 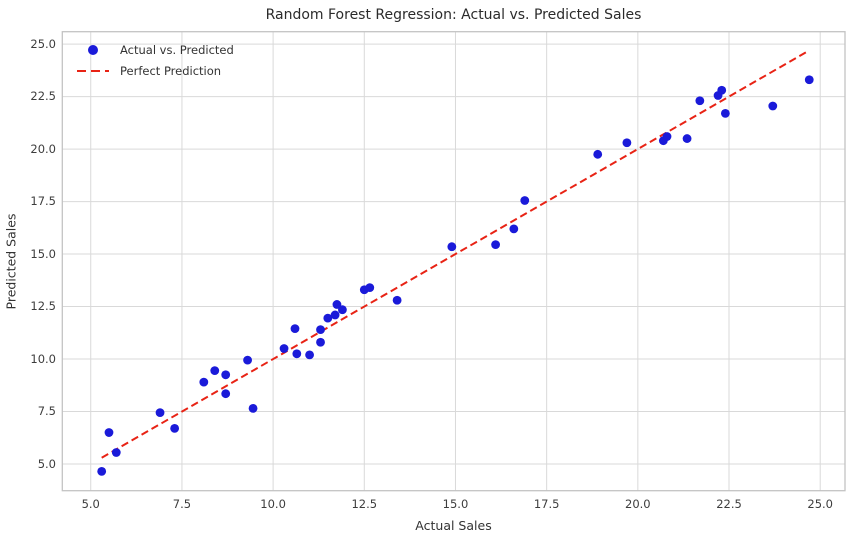 I want to click on y-tick-label: 15.0, so click(x=43, y=253).